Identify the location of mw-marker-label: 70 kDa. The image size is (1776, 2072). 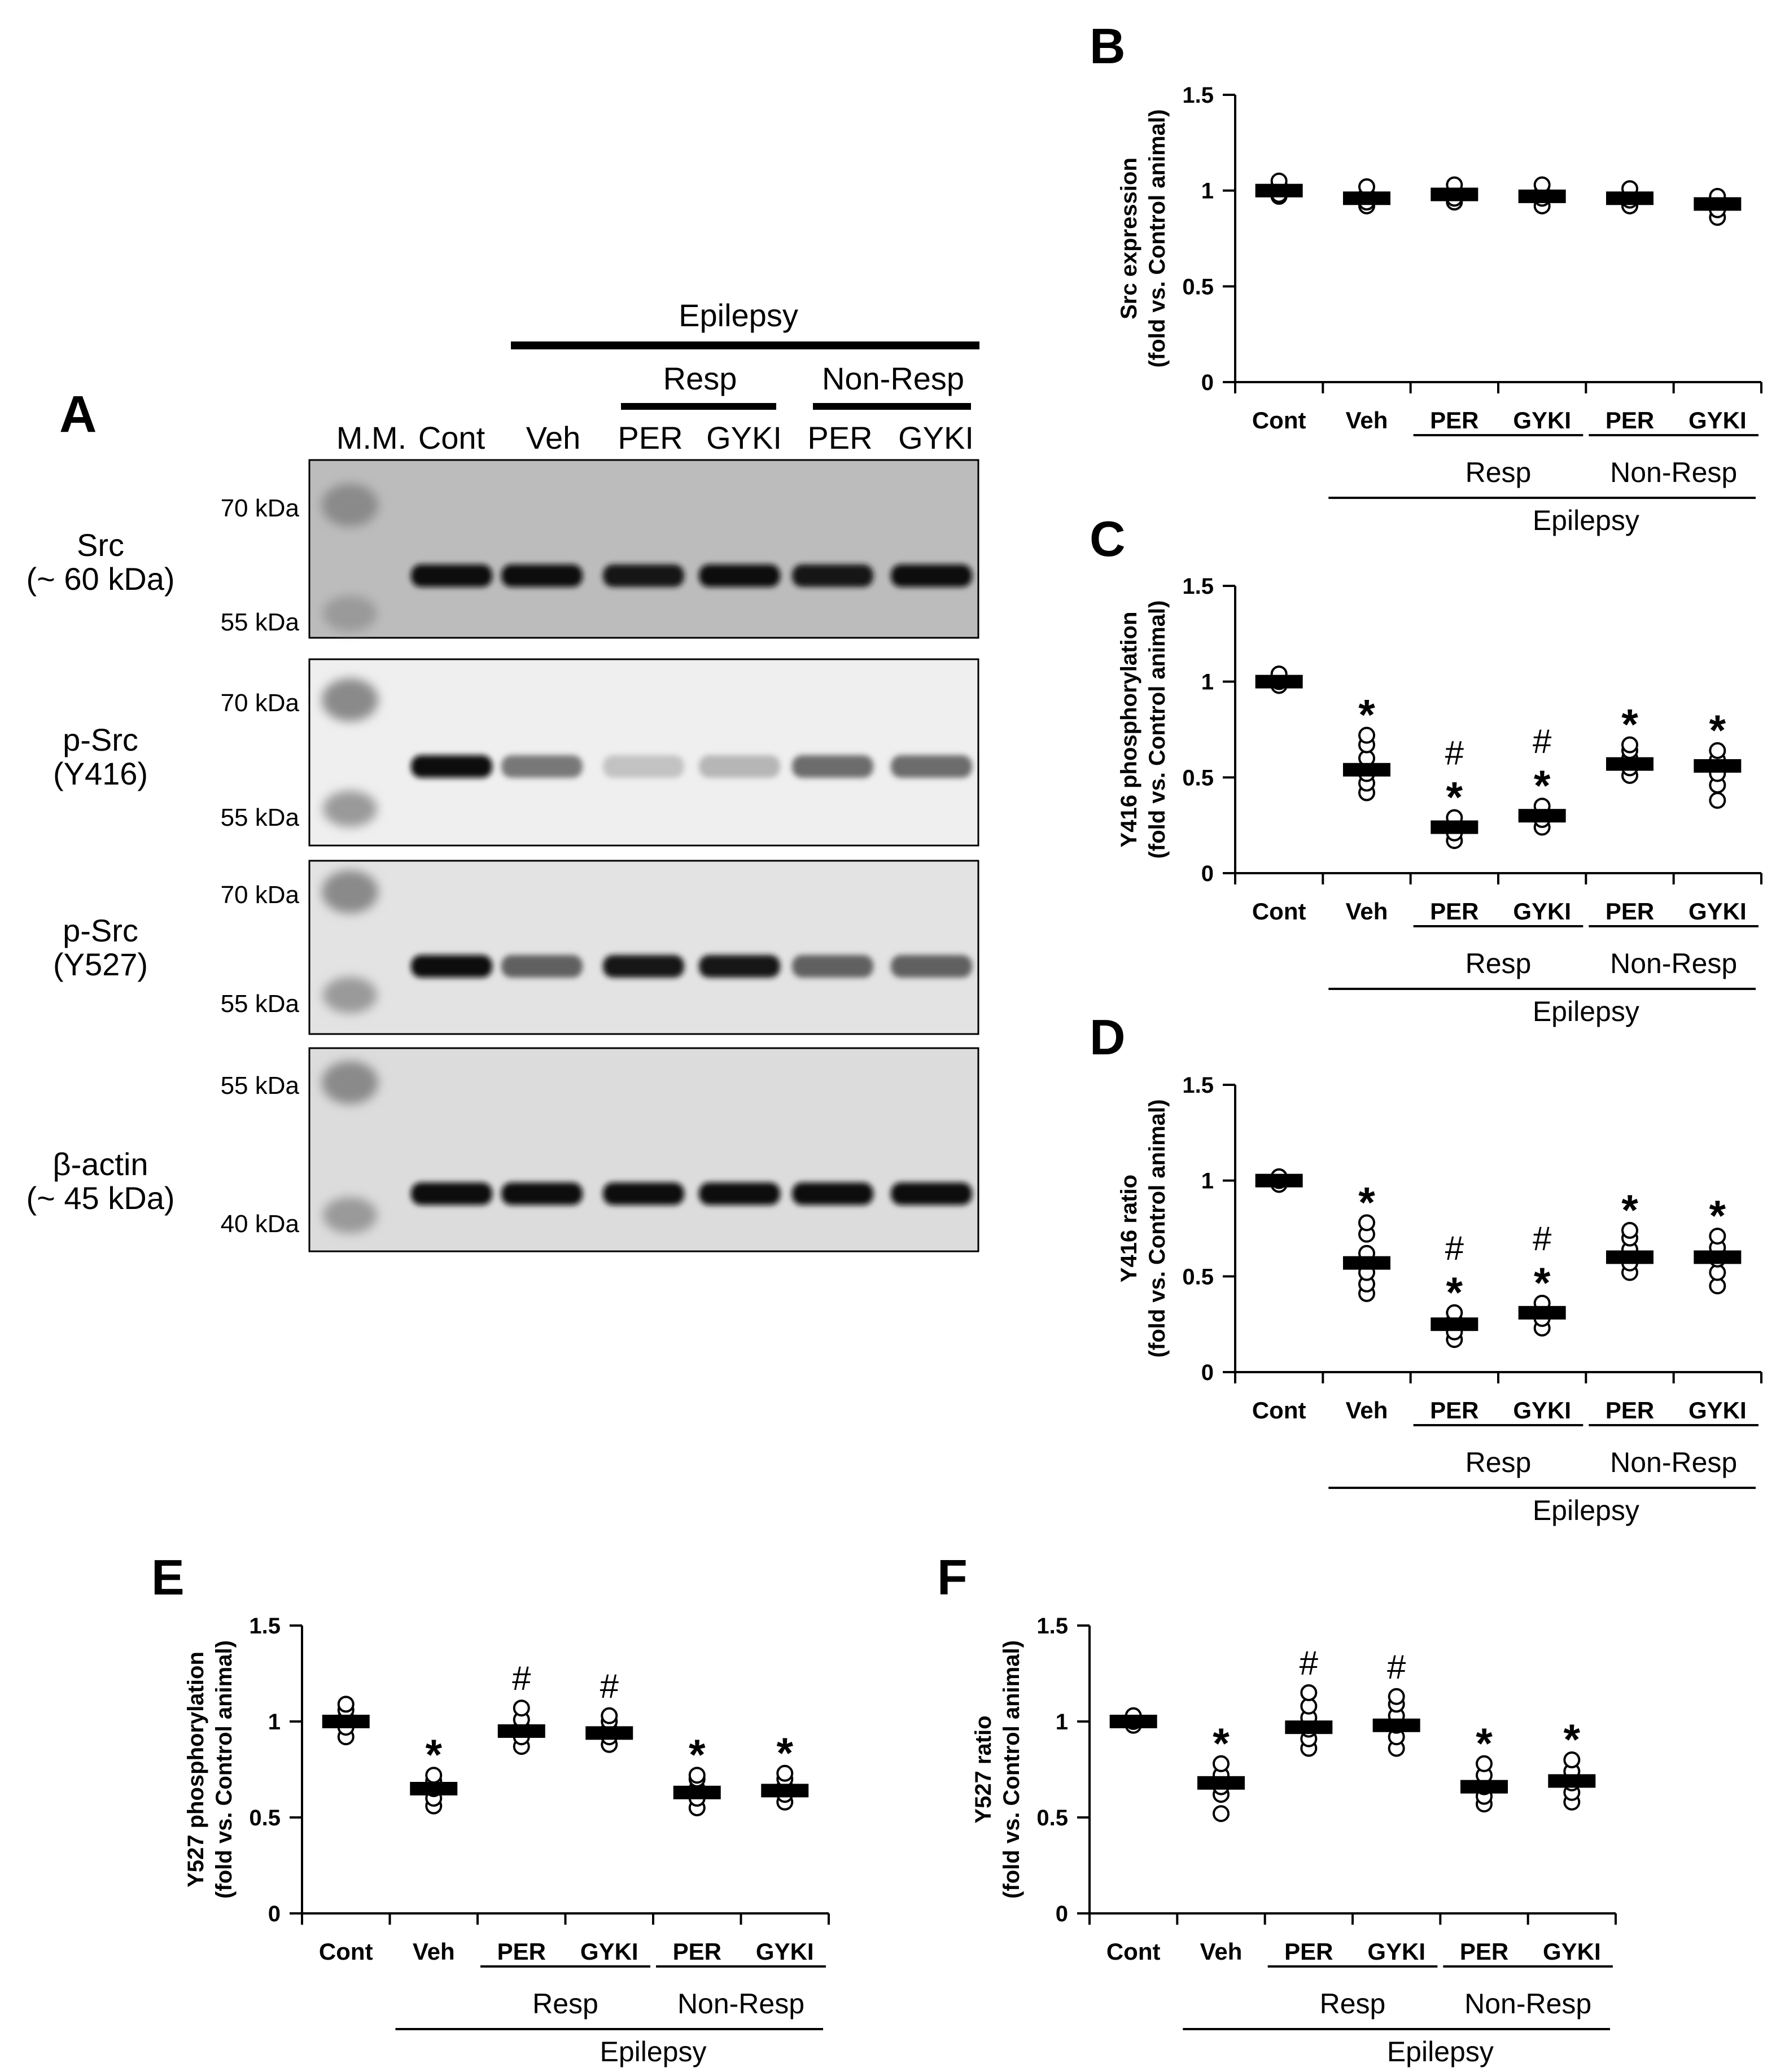
(260, 703).